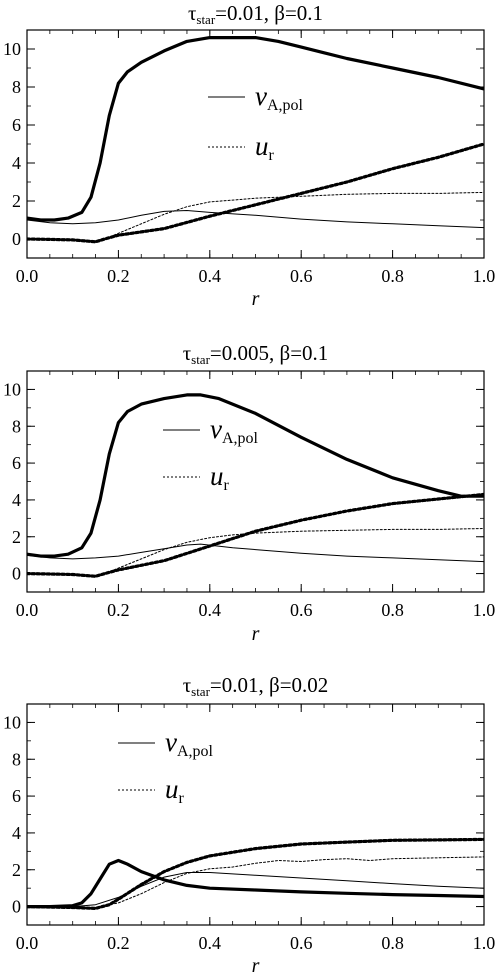 This screenshot has width=497, height=978. I want to click on series-v-a-pol-thick, so click(255, 883).